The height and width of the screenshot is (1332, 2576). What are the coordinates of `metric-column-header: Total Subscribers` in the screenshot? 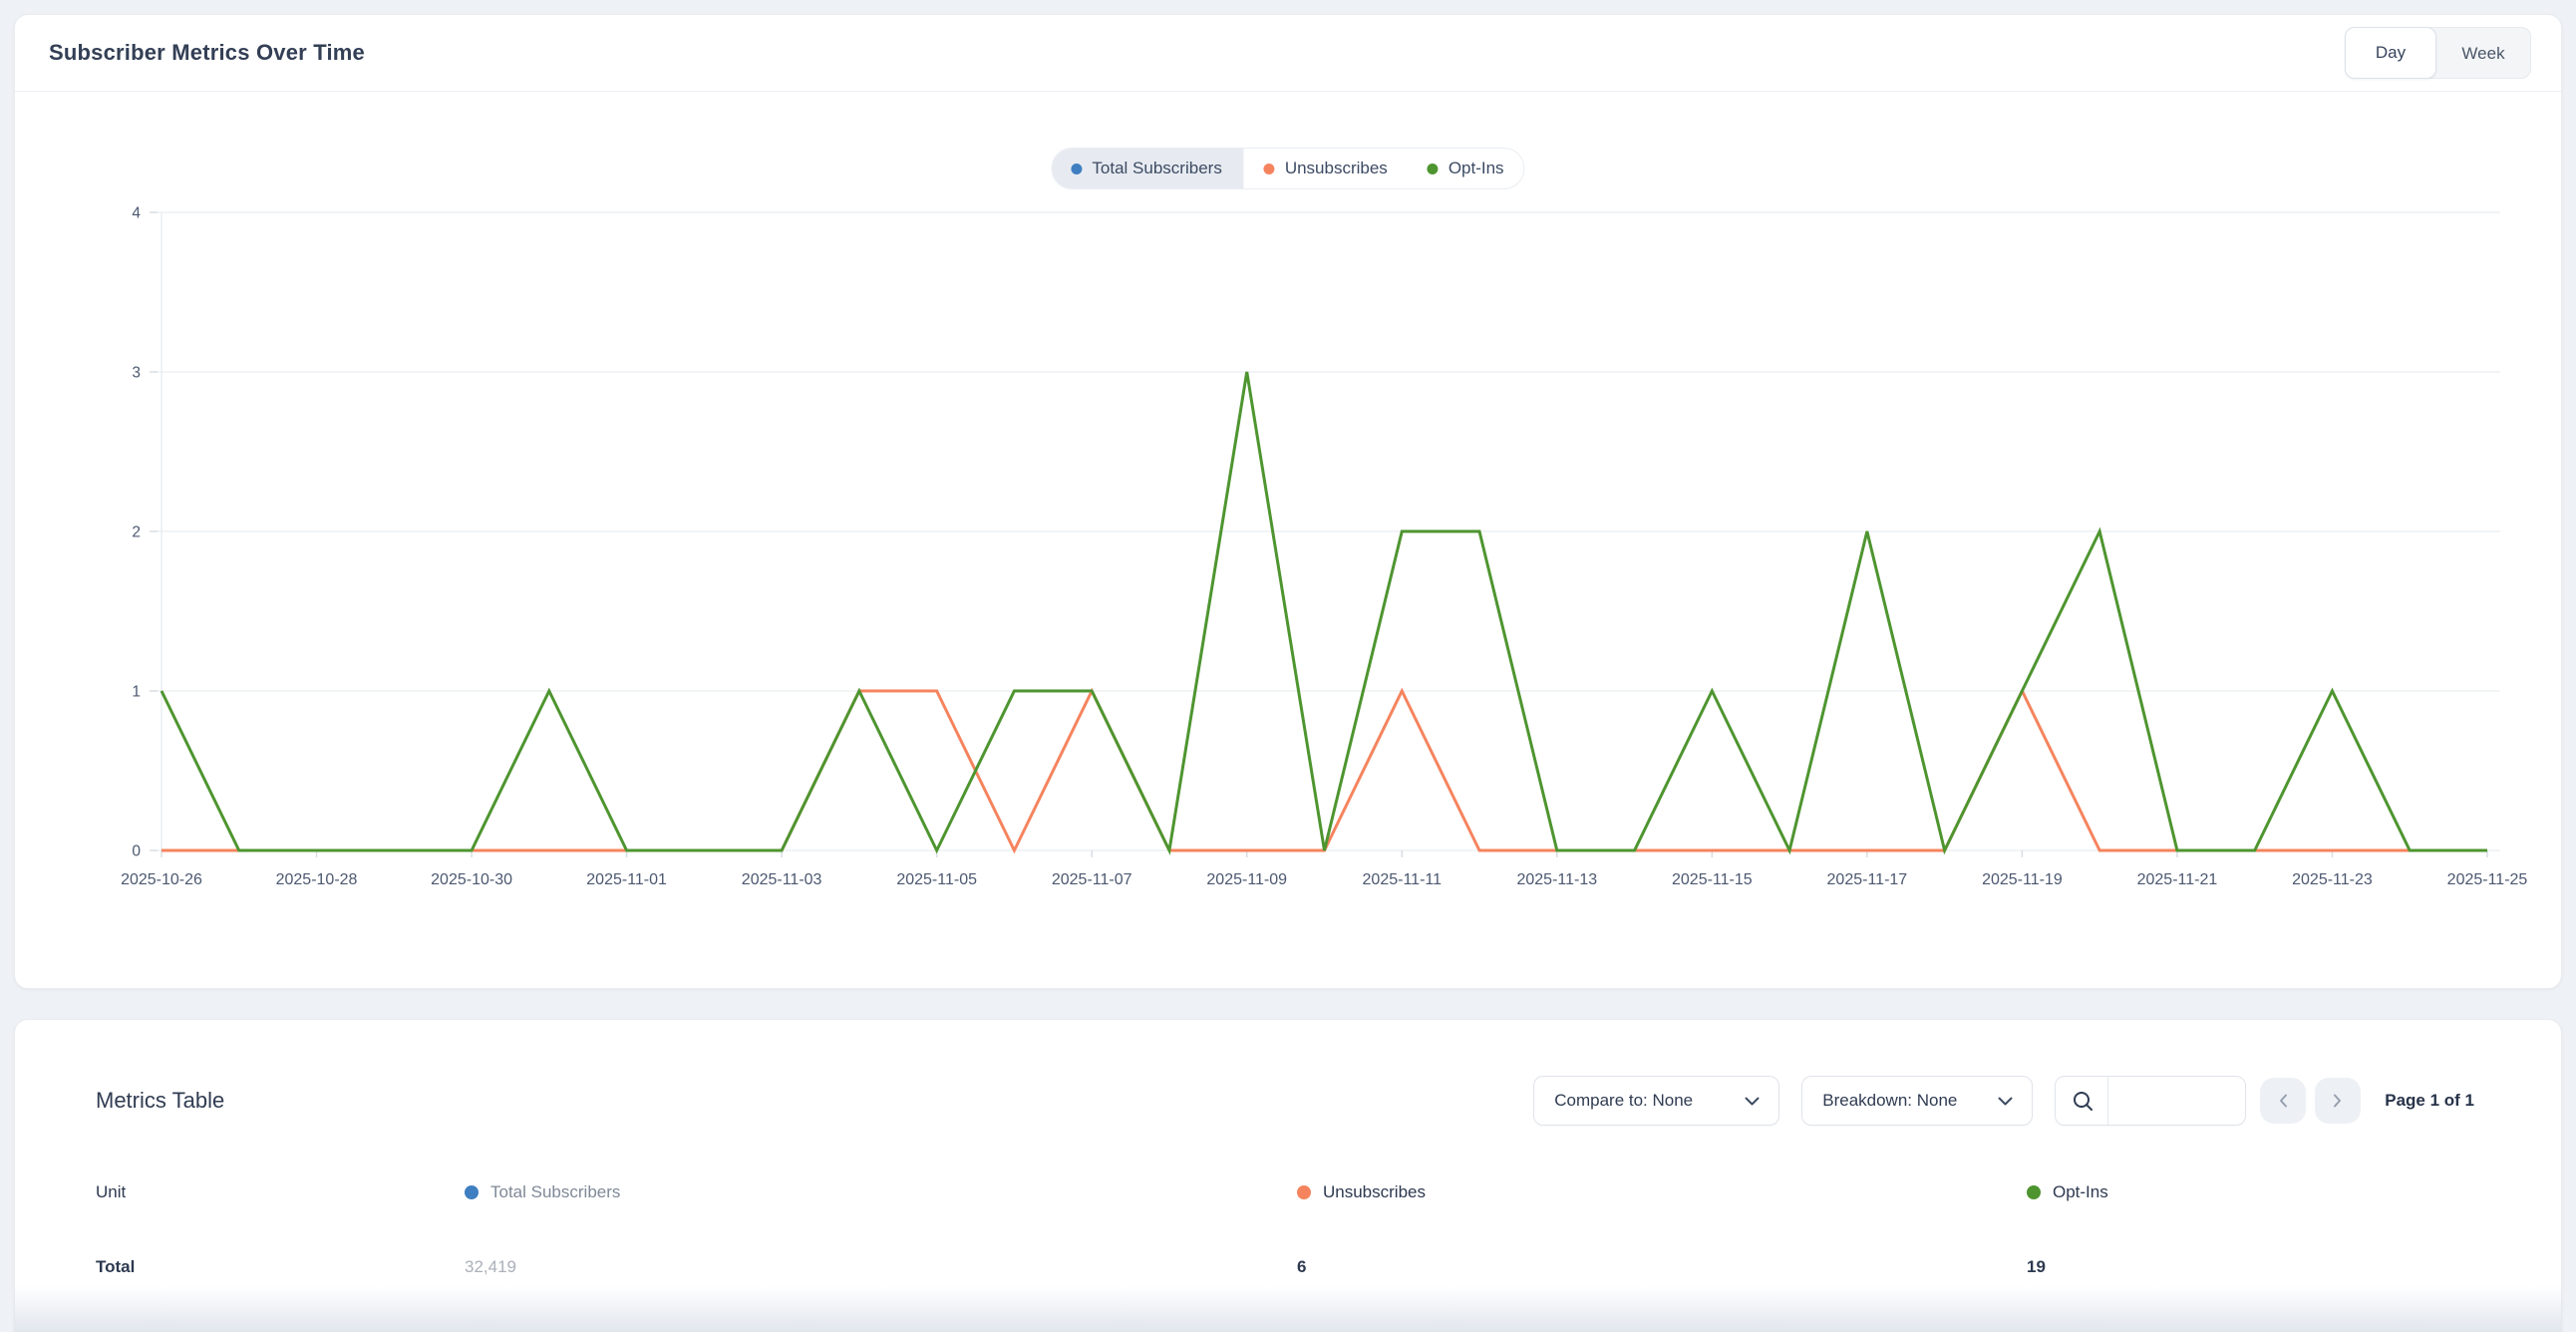 It's located at (542, 1192).